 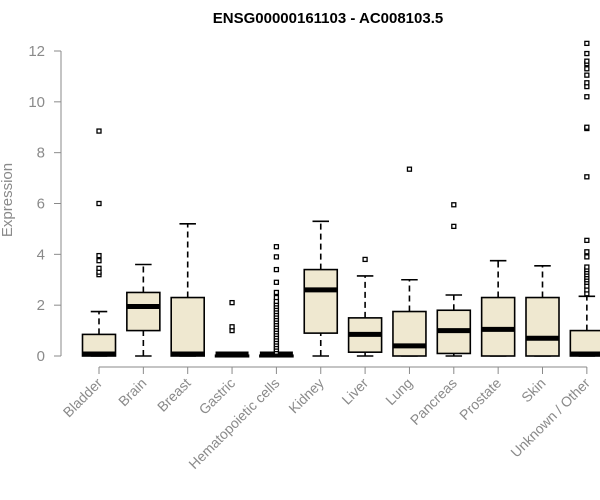 I want to click on y-tick-label: 6, so click(x=41, y=204).